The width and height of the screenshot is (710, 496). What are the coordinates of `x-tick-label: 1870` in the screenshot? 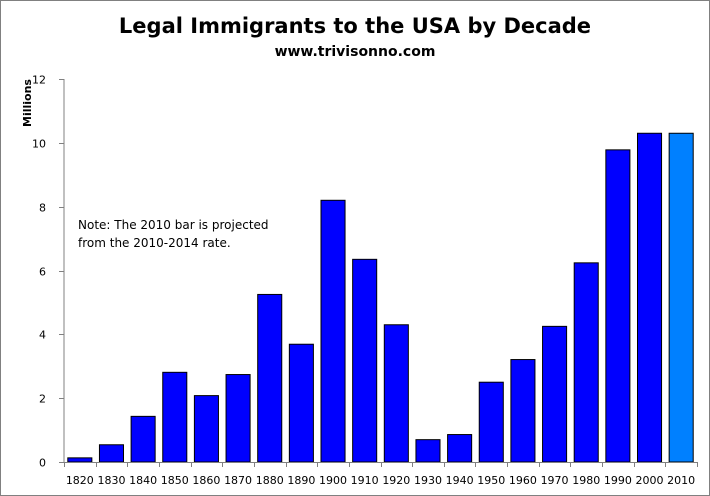 It's located at (238, 480).